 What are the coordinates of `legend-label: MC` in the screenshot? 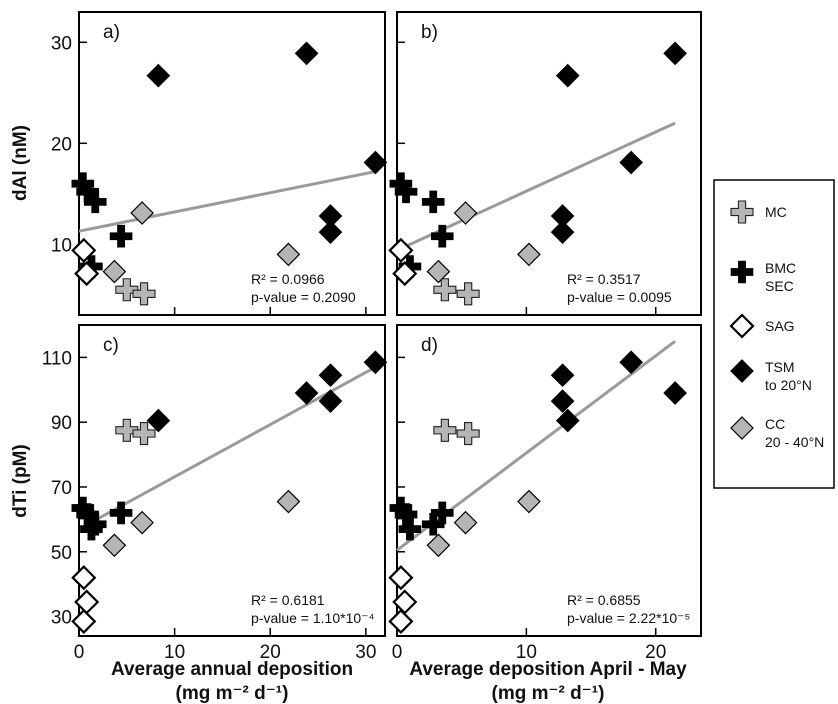 It's located at (776, 212).